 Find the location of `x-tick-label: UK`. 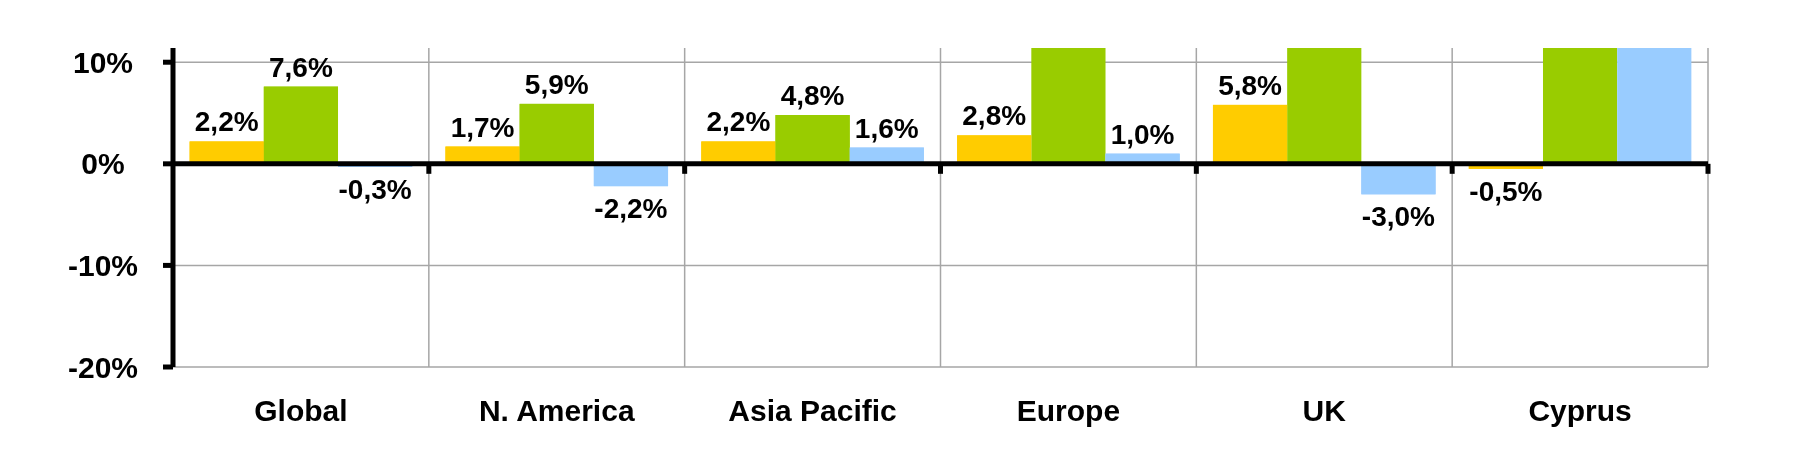

x-tick-label: UK is located at coordinates (1324, 410).